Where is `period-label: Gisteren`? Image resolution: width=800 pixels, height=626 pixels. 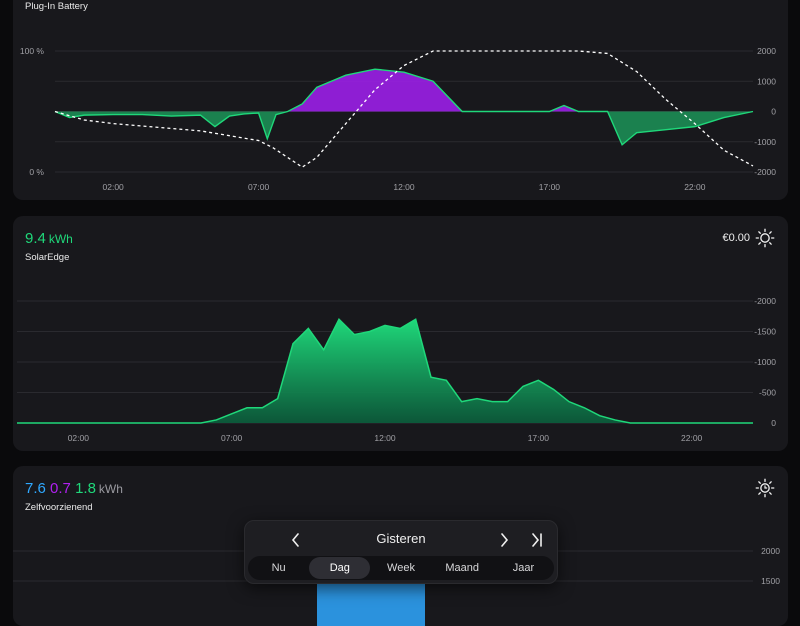
period-label: Gisteren is located at coordinates (401, 538).